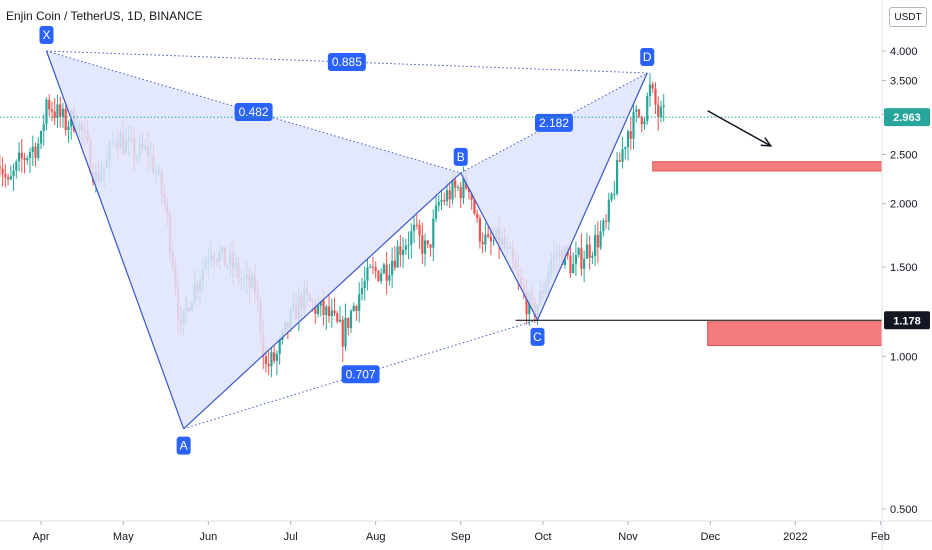 The height and width of the screenshot is (550, 932). What do you see at coordinates (104, 16) in the screenshot?
I see `chart-title: Enjin Coin / TetherUS, 1D, BINANCE` at bounding box center [104, 16].